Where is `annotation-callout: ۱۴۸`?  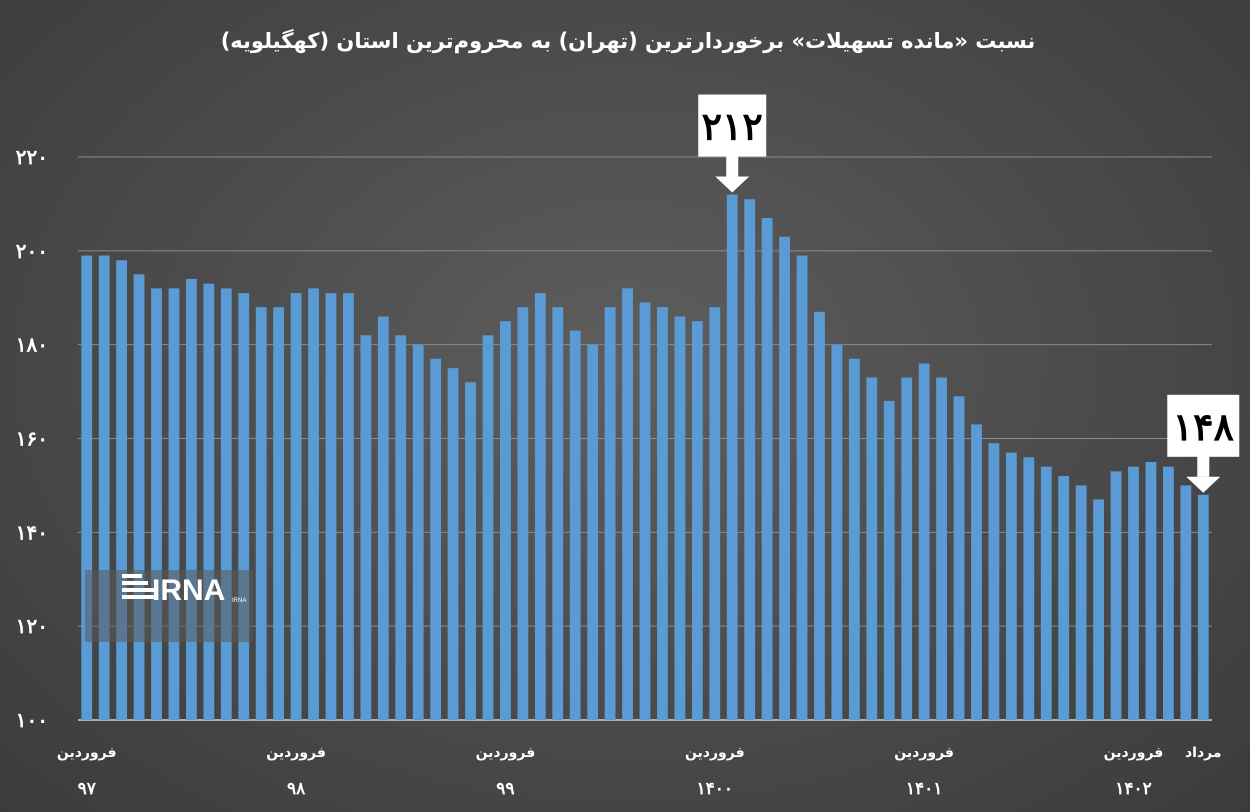
annotation-callout: ۱۴۸ is located at coordinates (1203, 443).